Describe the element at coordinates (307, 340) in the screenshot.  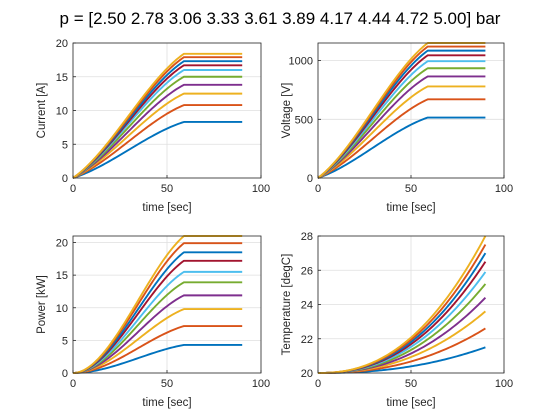
I see `y-tick-label: 22` at that location.